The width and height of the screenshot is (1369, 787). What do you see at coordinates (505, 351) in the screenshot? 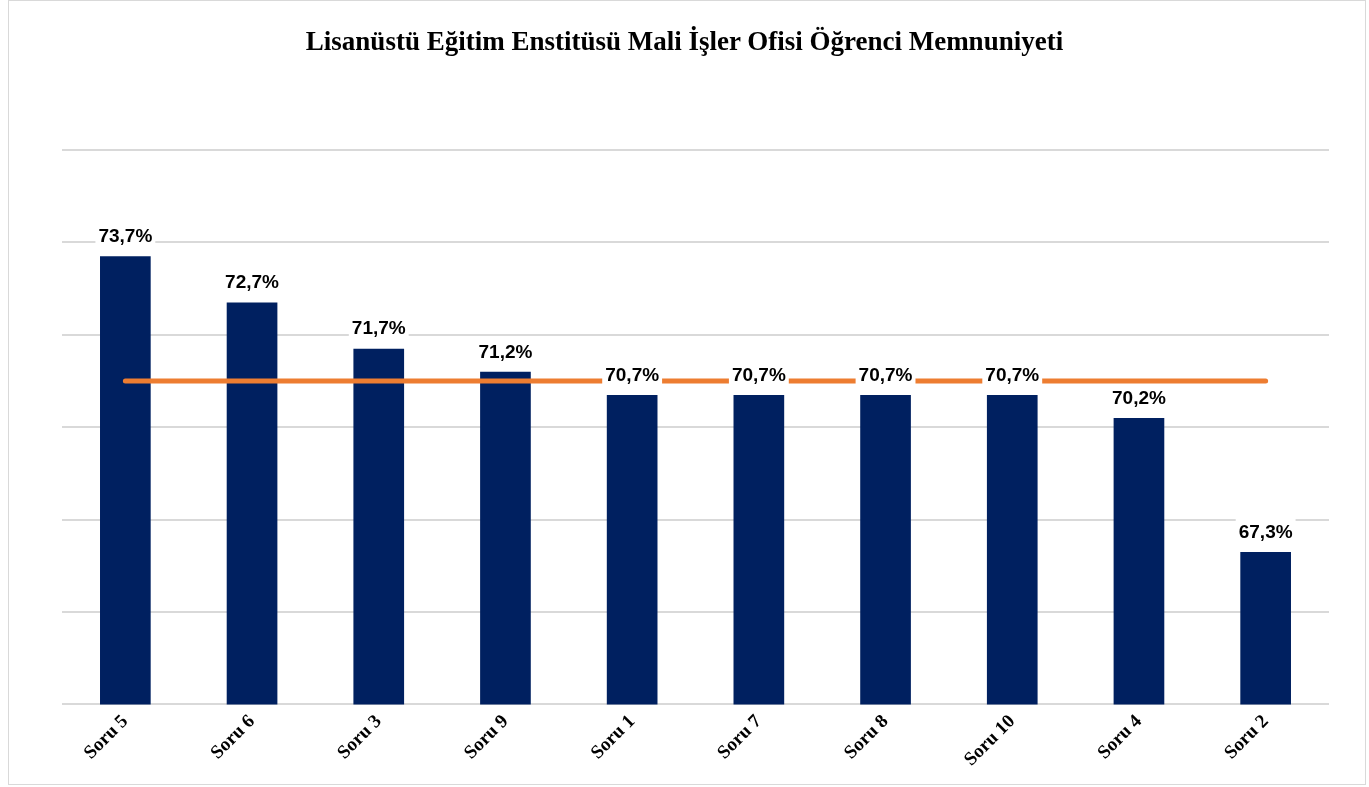
I see `data-label: 71,2%` at bounding box center [505, 351].